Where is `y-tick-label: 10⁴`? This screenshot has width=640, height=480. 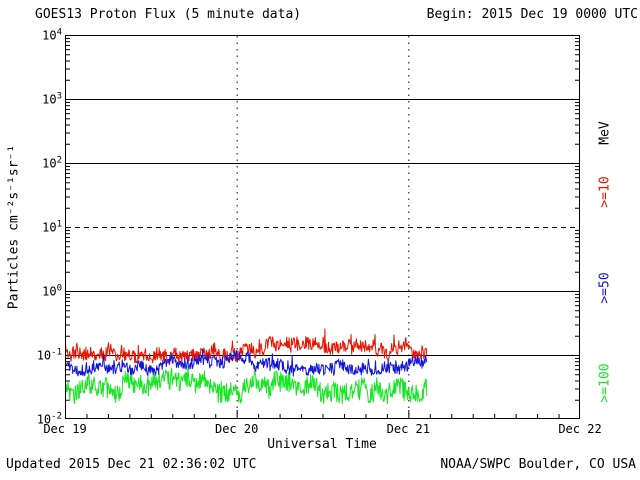 y-tick-label: 10⁴ is located at coordinates (52, 35).